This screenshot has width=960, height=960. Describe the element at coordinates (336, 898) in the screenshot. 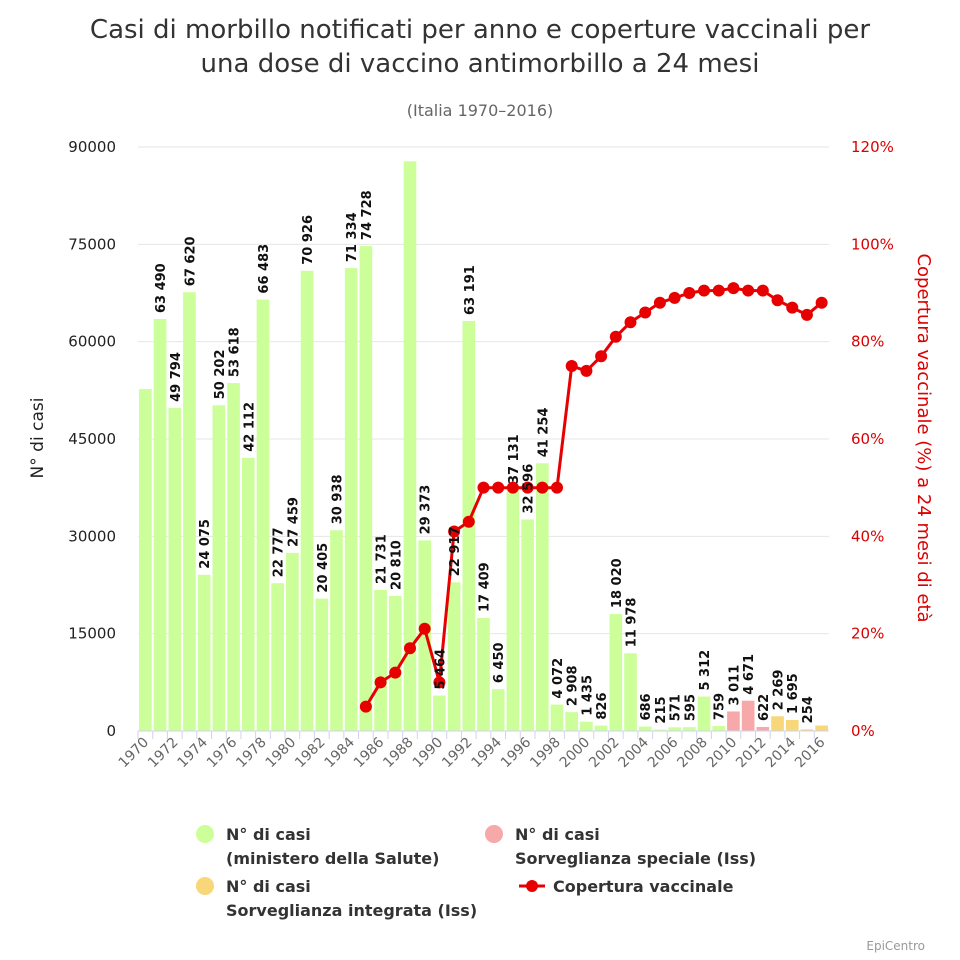

I see `legend-item-integrata: N° di casi Sorveglianza integrata (Iss)` at that location.